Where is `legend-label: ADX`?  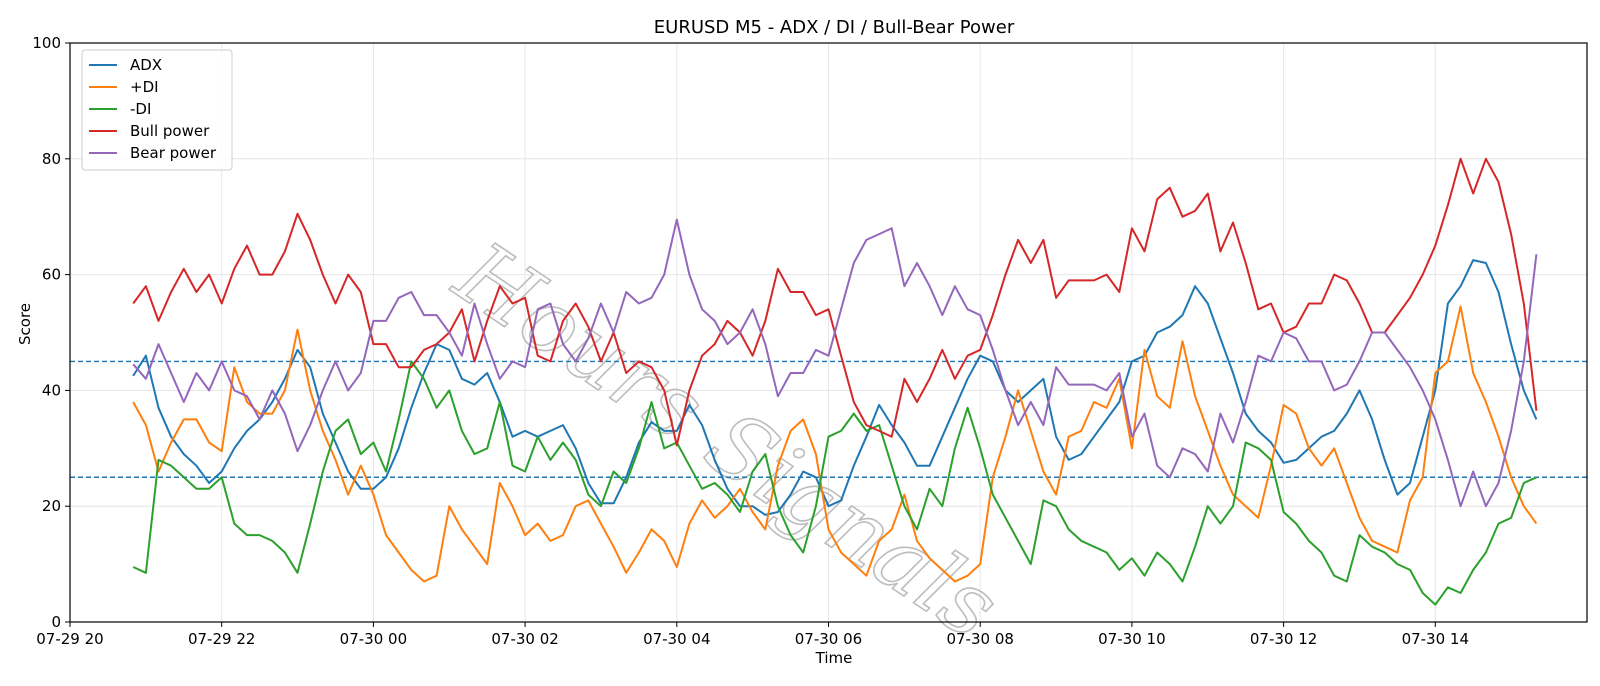
legend-label: ADX is located at coordinates (146, 65).